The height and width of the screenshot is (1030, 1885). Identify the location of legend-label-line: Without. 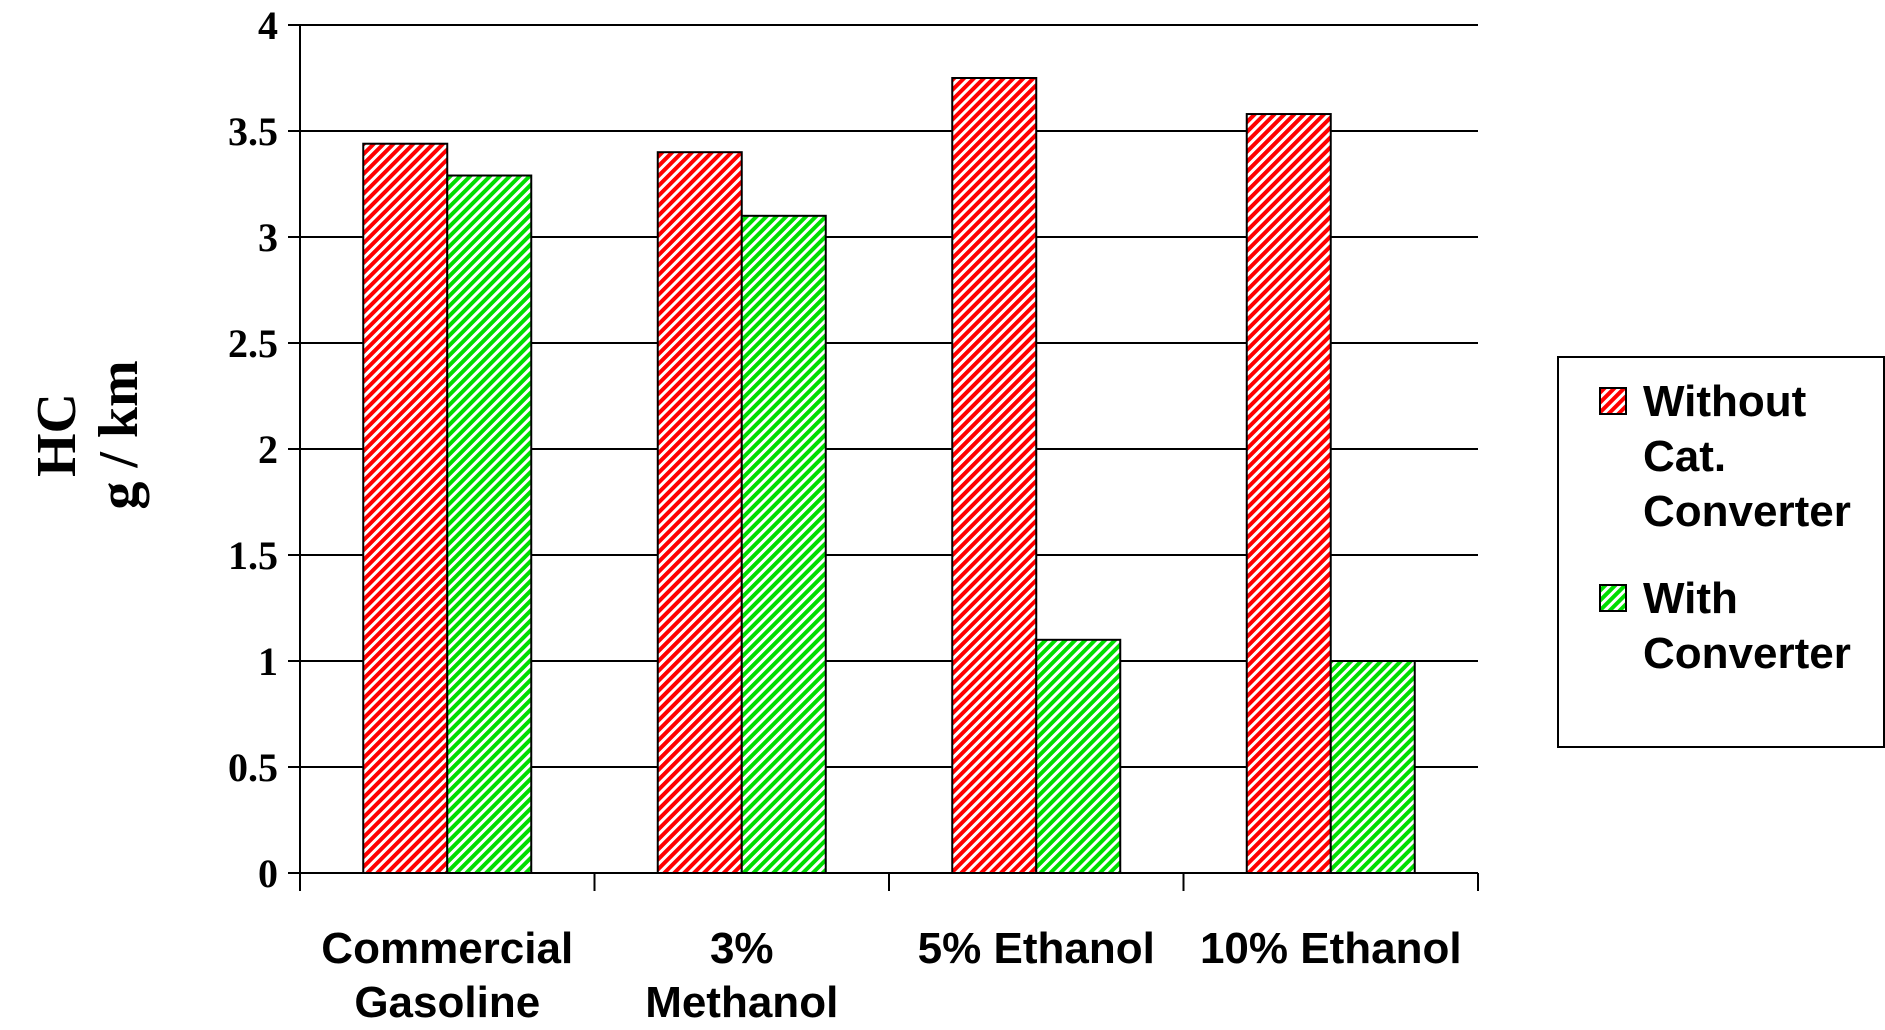
(1725, 401).